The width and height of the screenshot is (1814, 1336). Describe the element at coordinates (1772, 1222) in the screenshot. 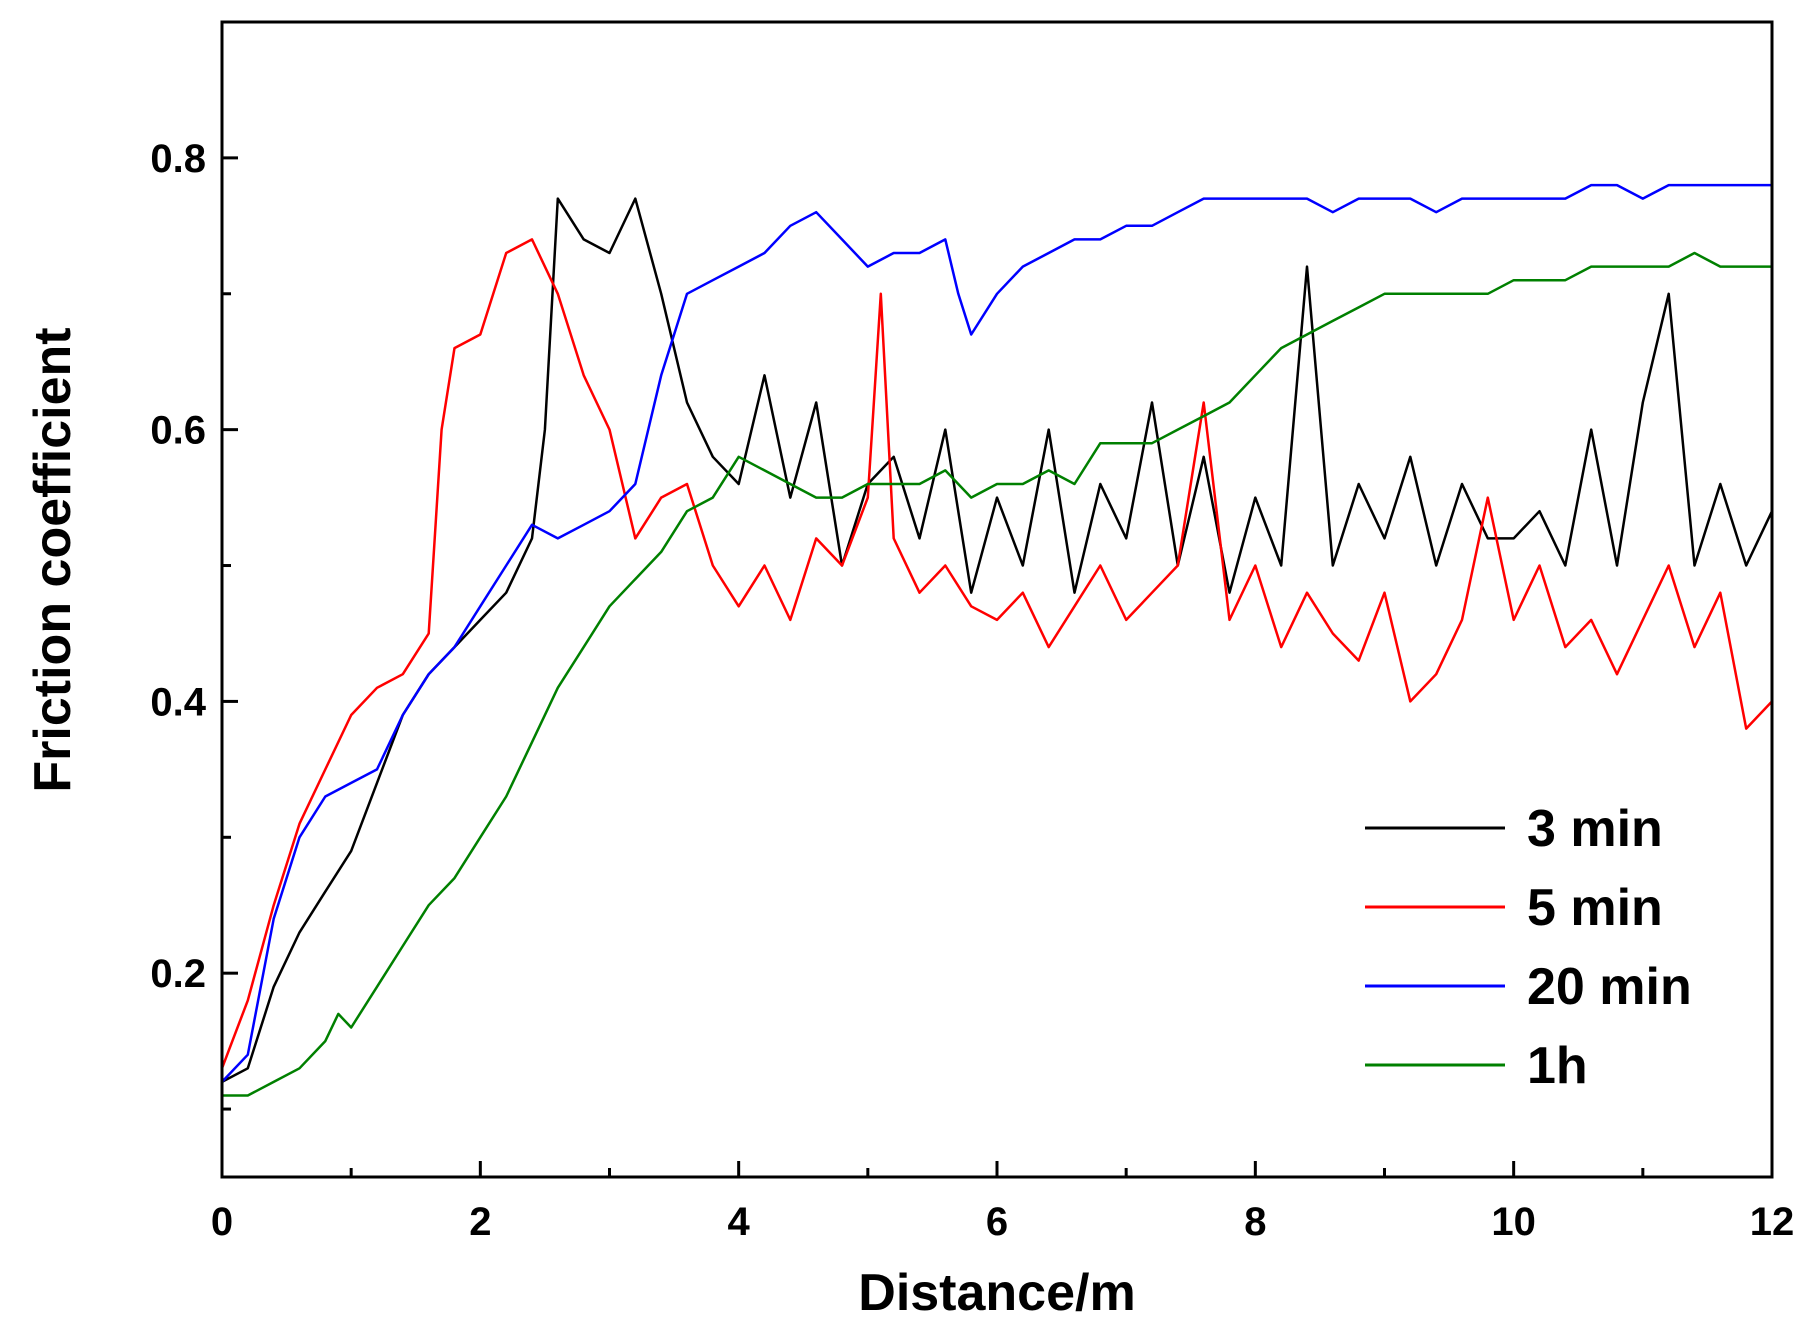

I see `x-tick-label: 12` at that location.